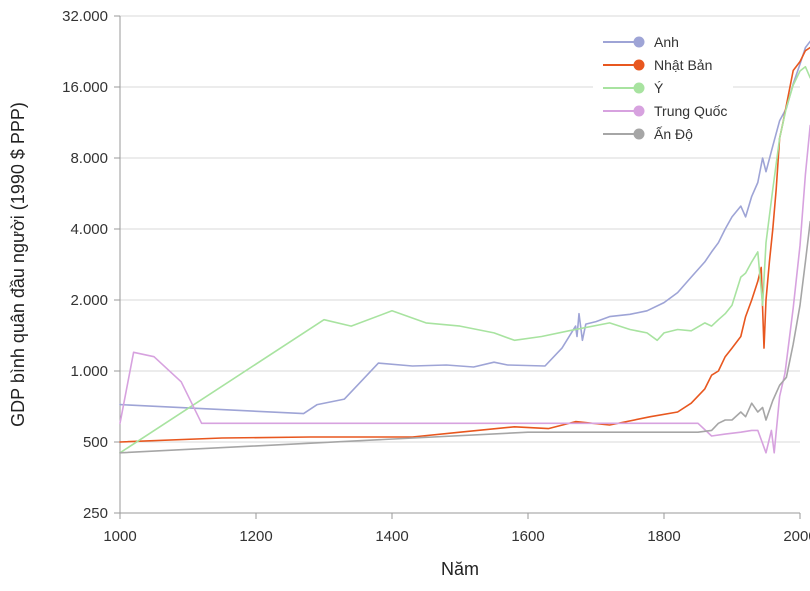 This screenshot has height=591, width=810. I want to click on x-tick-label: 1200, so click(255, 536).